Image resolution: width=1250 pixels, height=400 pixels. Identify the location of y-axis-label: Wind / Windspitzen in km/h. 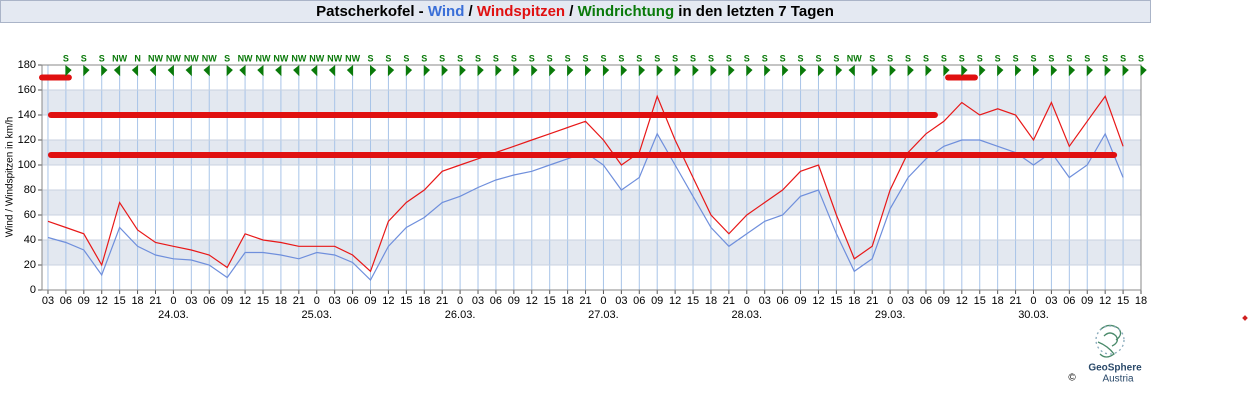
(10, 177).